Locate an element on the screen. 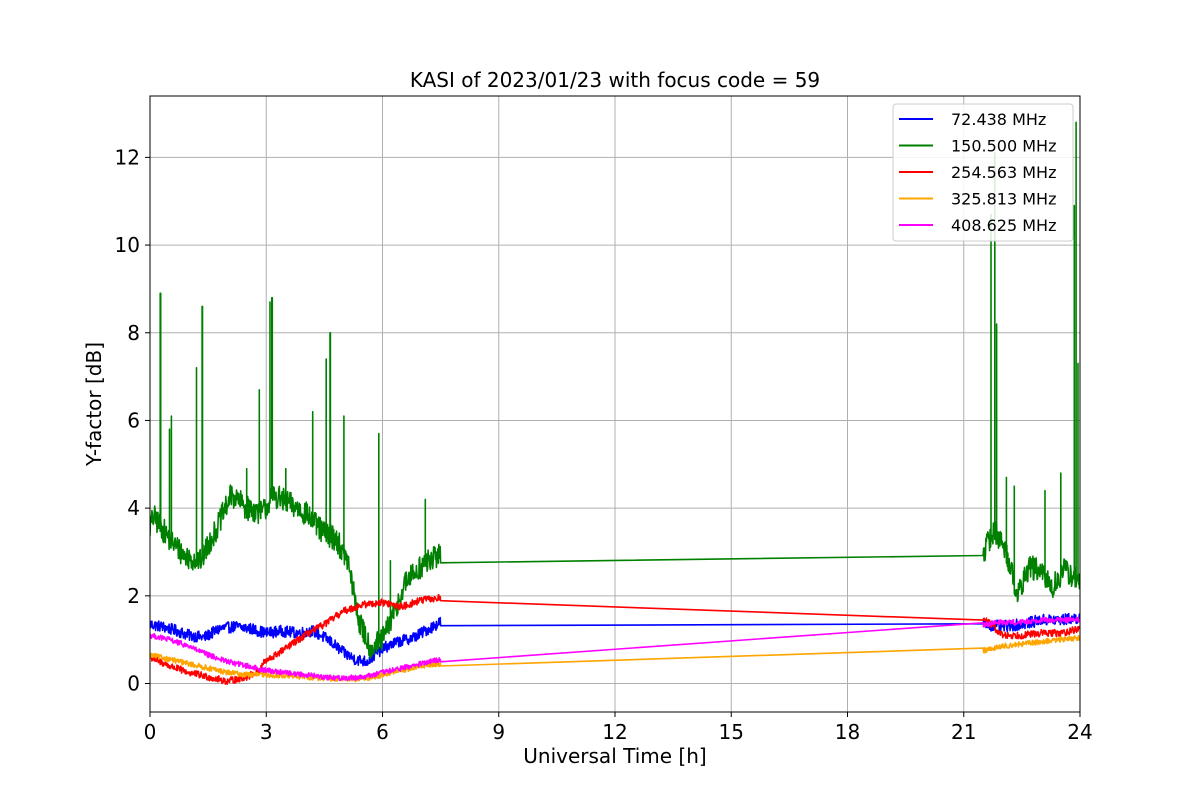 The image size is (1200, 800). legend-box is located at coordinates (983, 172).